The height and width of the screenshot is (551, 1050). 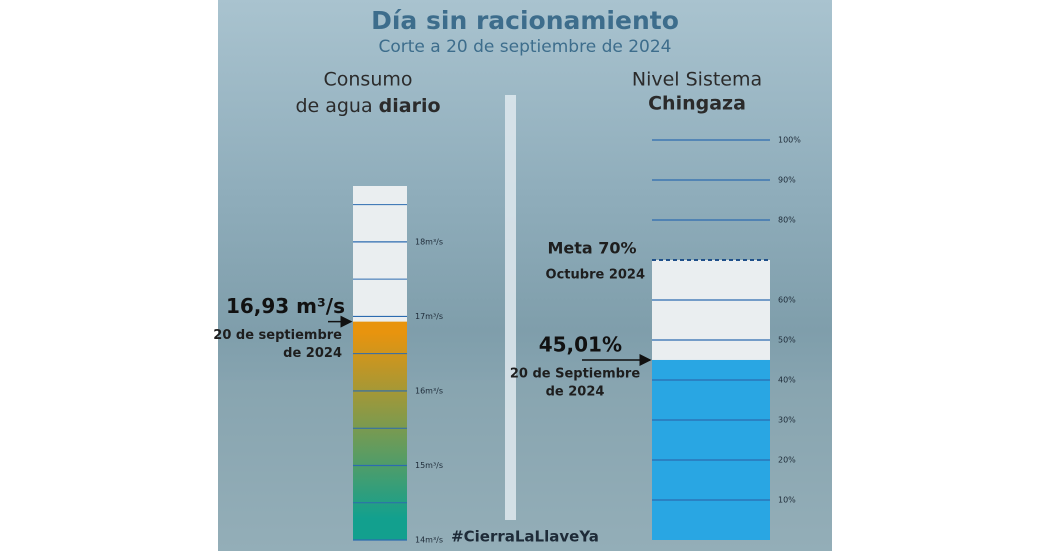 I want to click on divider, so click(x=510, y=307).